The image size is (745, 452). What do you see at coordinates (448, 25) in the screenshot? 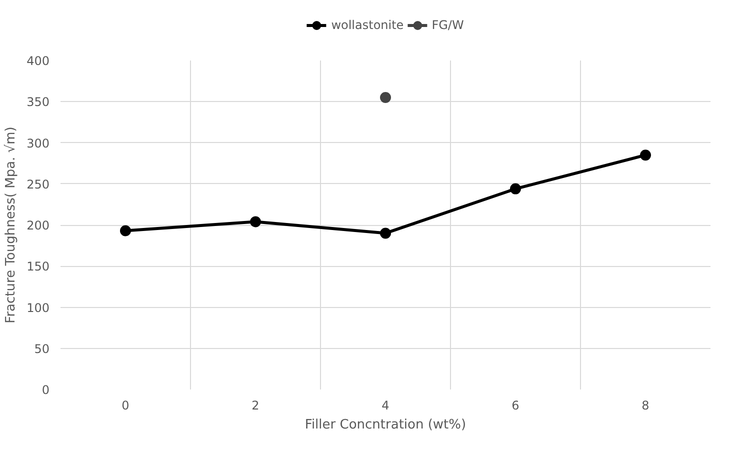
I see `legend-label: FG/W` at bounding box center [448, 25].